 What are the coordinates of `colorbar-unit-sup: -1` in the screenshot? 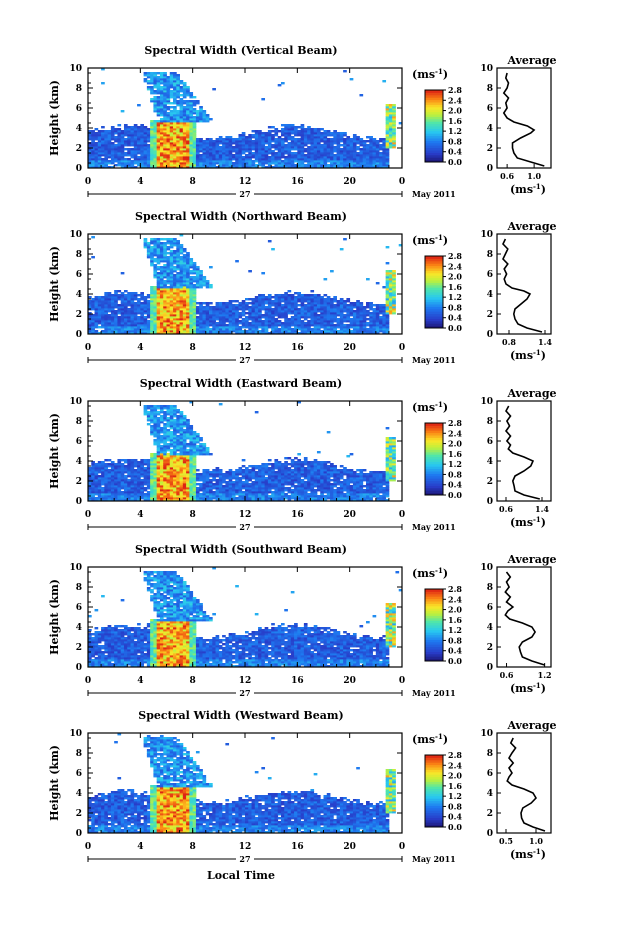 It's located at (439, 237).